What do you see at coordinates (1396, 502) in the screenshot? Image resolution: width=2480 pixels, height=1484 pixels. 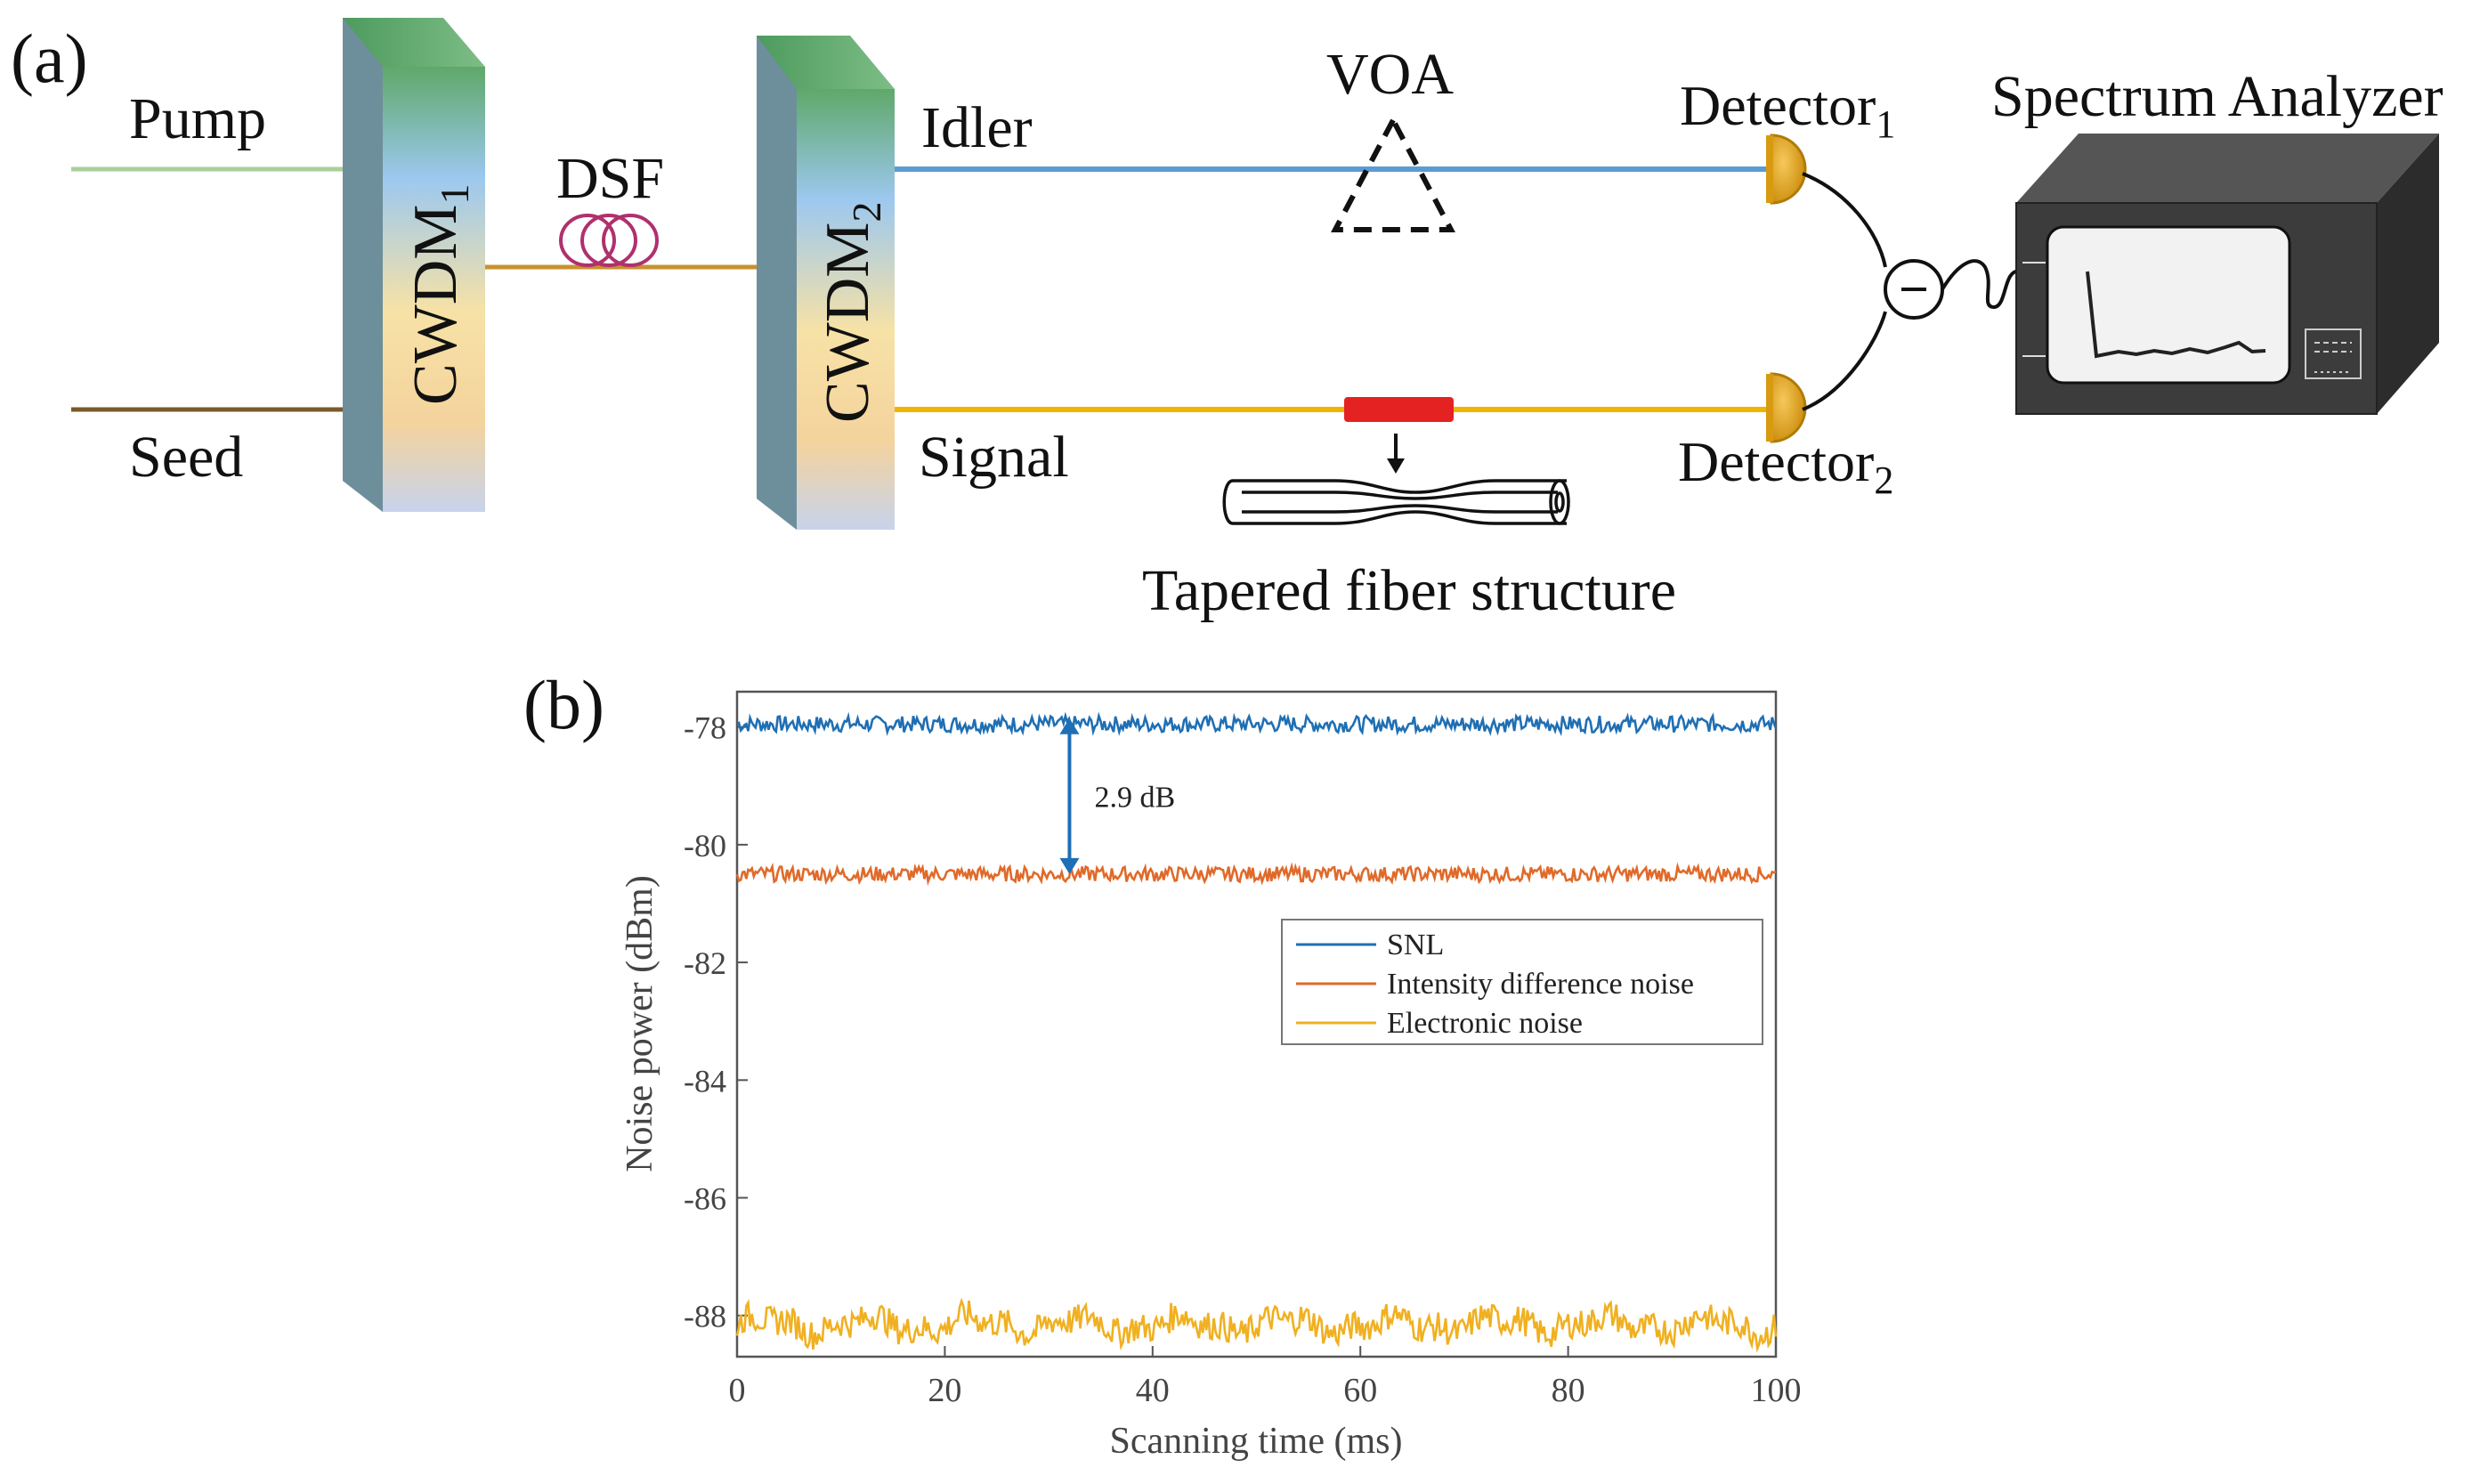 I see `tapered-fiber-icon` at bounding box center [1396, 502].